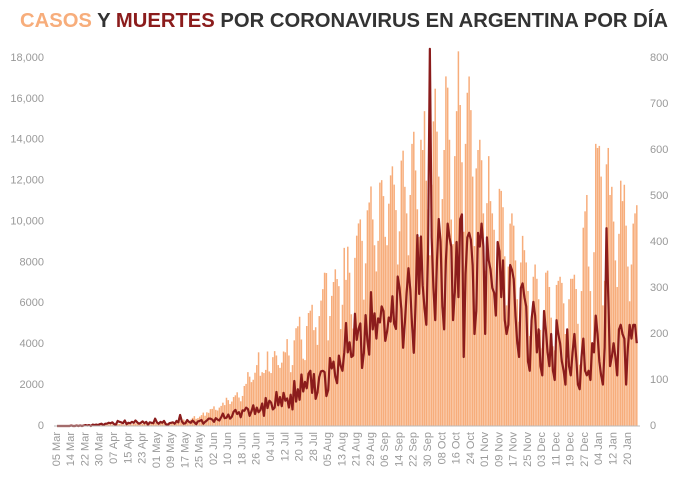  What do you see at coordinates (659, 150) in the screenshot?
I see `y2-tick-label: 600` at bounding box center [659, 150].